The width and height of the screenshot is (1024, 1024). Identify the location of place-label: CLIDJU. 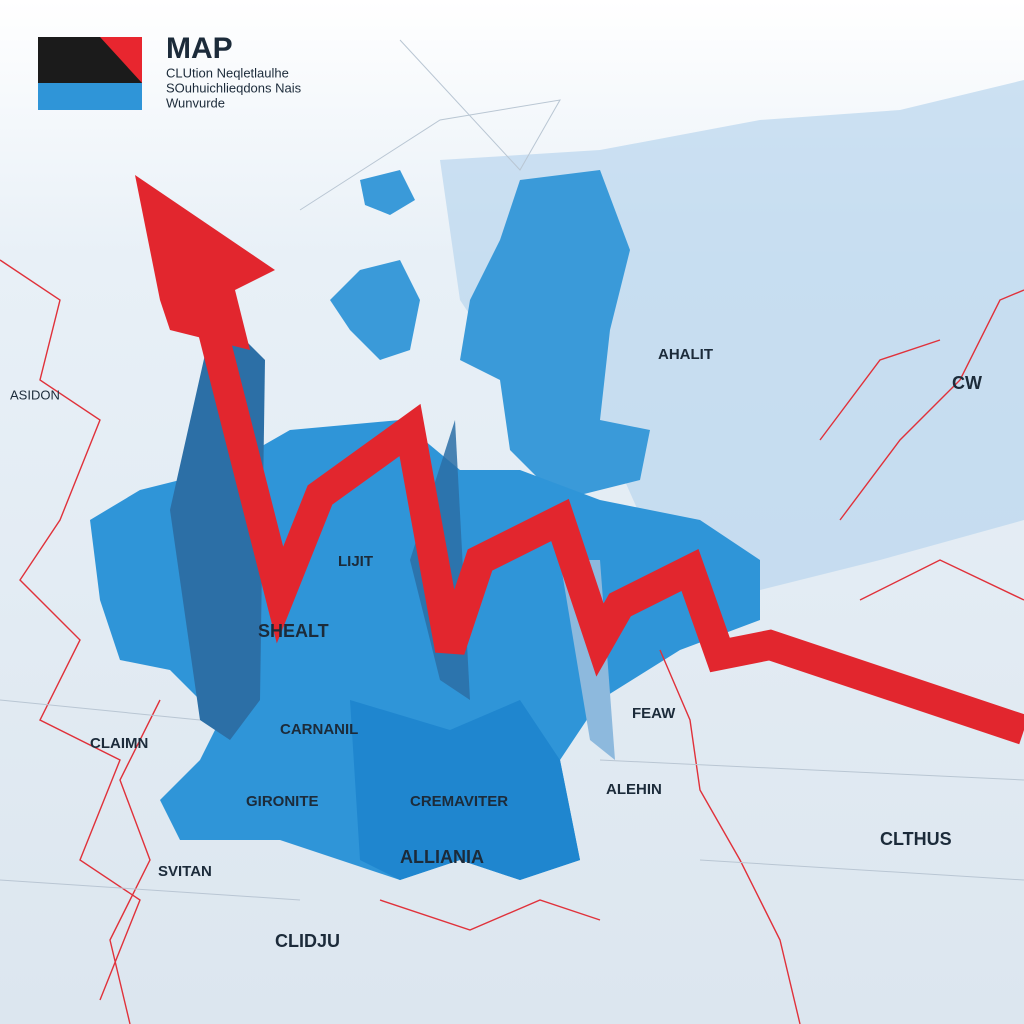
(307, 941).